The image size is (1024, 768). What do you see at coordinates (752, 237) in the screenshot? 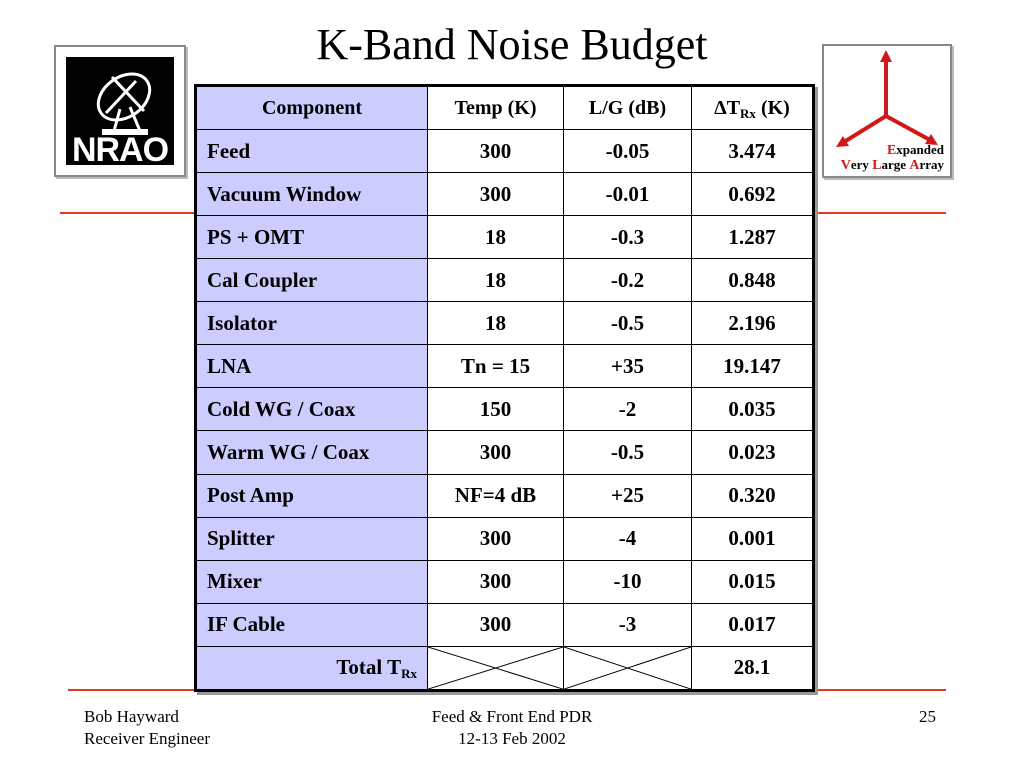
I see `delta-trx-cell: 1.287` at bounding box center [752, 237].